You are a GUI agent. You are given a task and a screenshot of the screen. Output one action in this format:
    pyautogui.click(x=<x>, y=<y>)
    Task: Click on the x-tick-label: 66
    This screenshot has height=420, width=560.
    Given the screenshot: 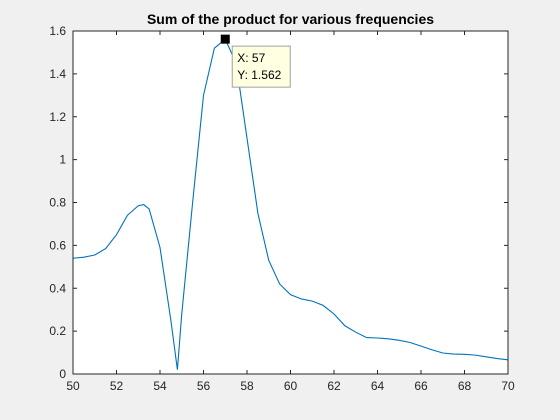 What is the action you would take?
    pyautogui.click(x=421, y=386)
    